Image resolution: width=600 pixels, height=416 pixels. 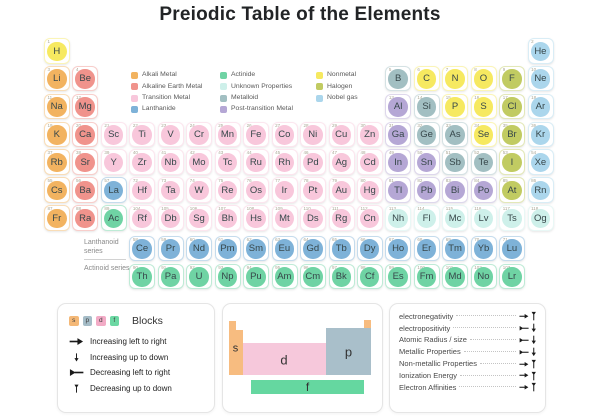 I want to click on element-number: 98, so click(x=363, y=267).